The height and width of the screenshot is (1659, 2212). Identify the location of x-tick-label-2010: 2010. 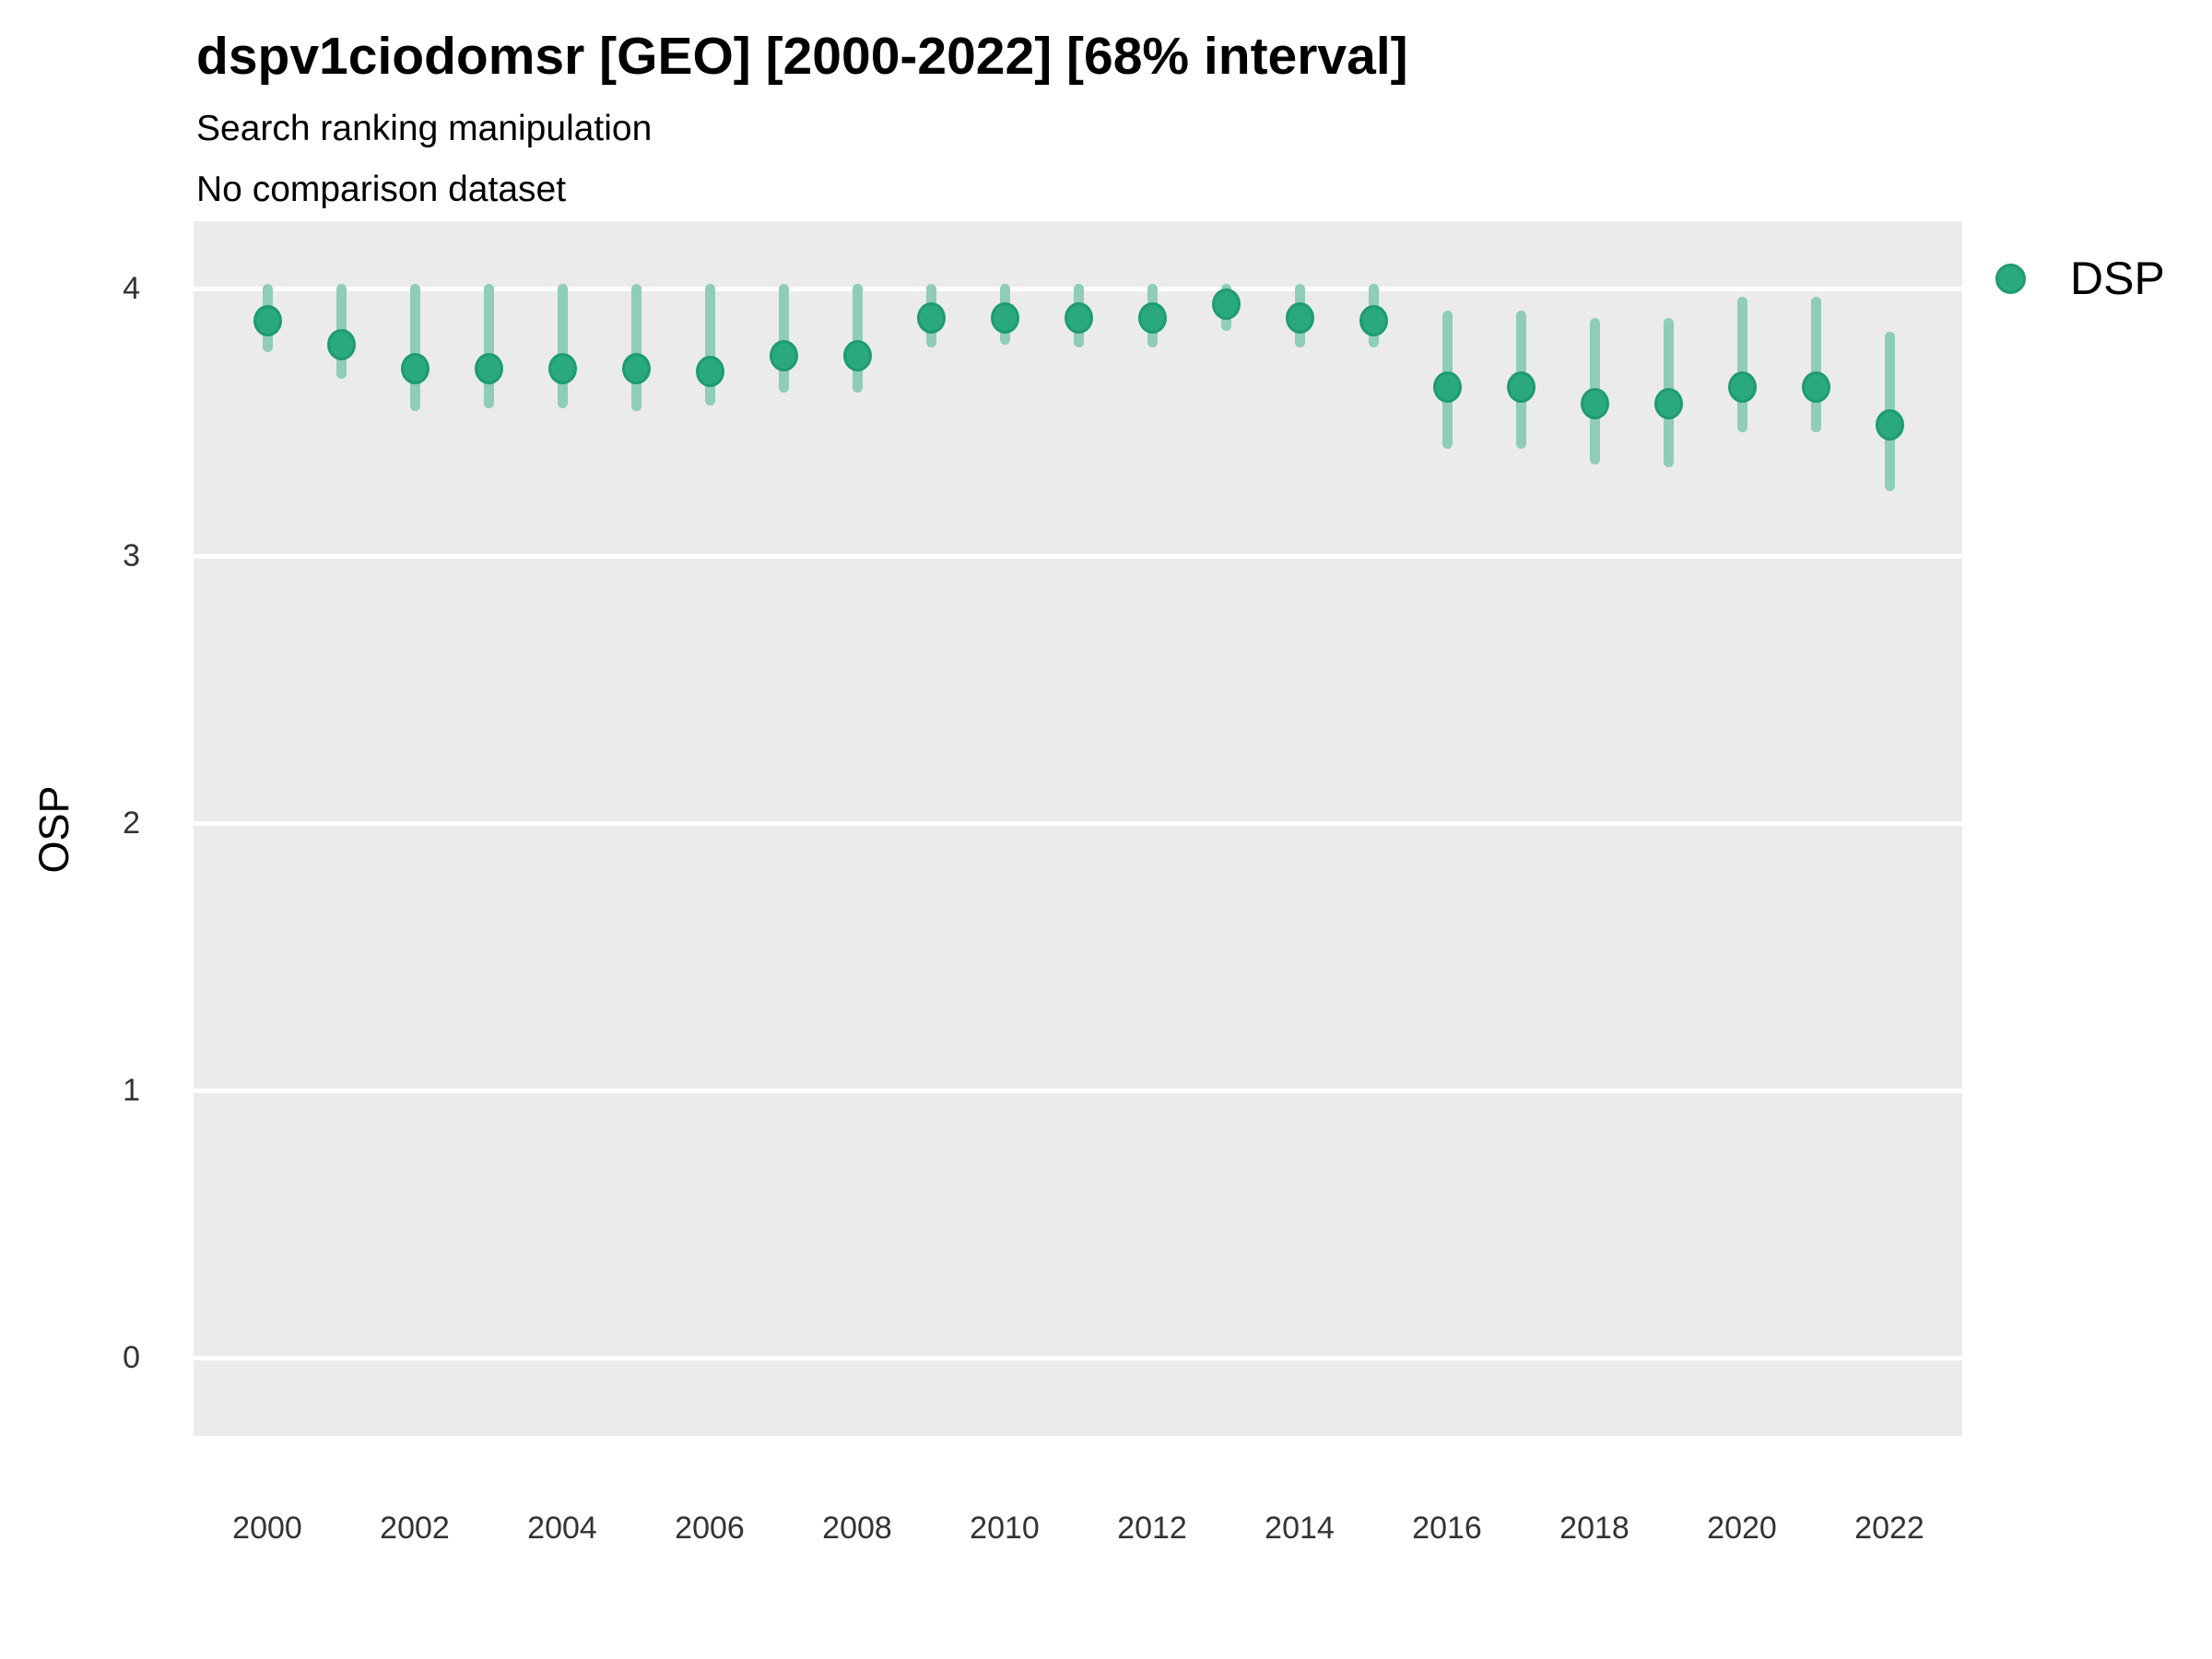
(1005, 1528).